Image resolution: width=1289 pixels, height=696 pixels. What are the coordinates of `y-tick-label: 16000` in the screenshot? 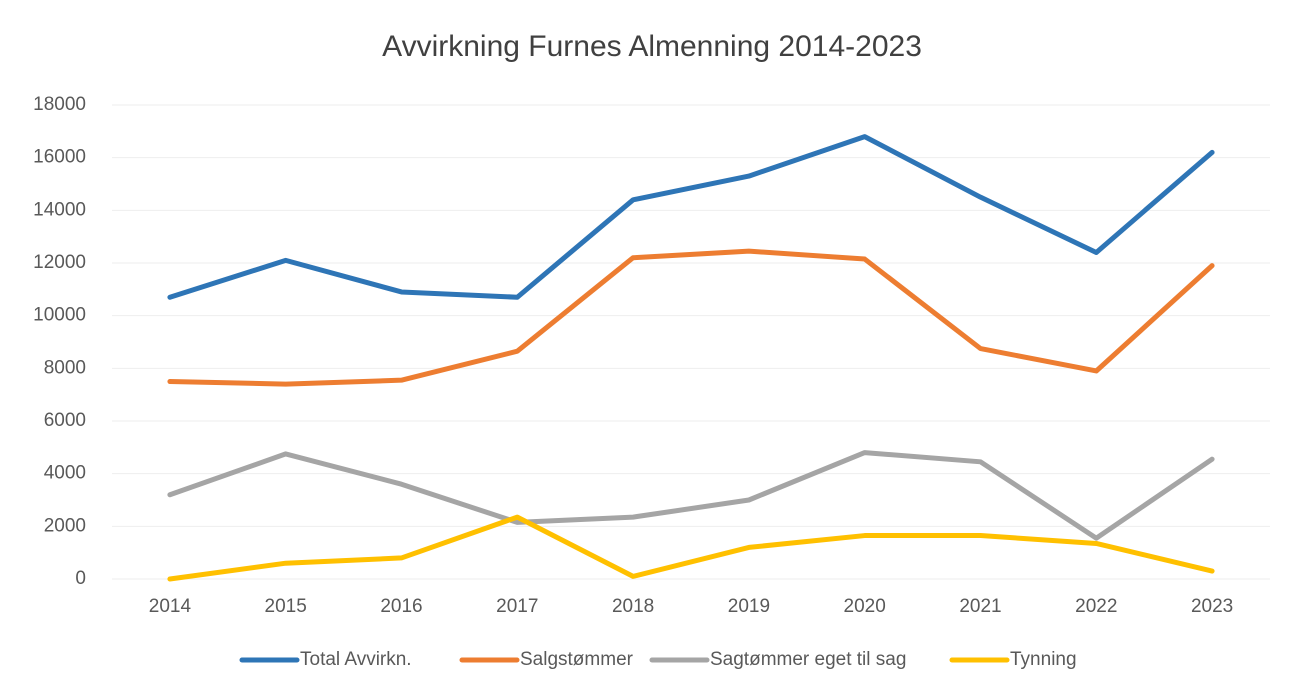 It's located at (59, 157).